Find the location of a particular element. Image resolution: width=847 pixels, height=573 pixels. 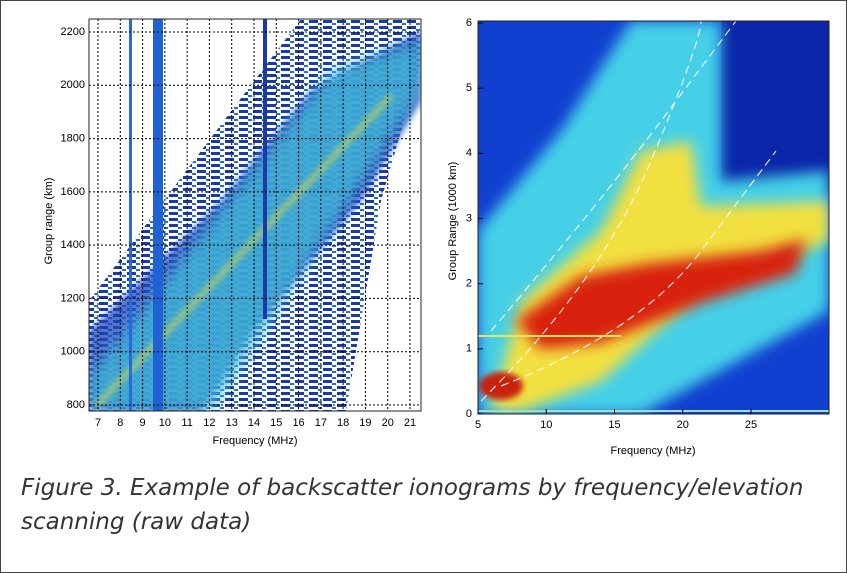

x-tick-label: 5 is located at coordinates (478, 425).